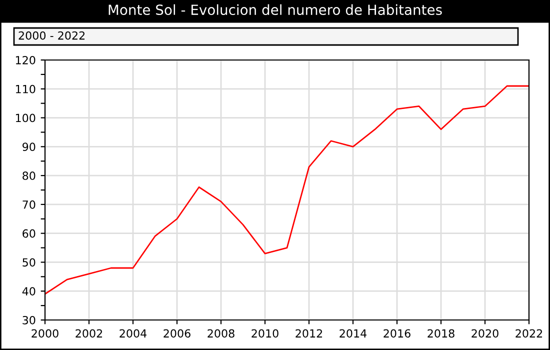  Describe the element at coordinates (29, 320) in the screenshot. I see `y-tick-label: 30` at that location.